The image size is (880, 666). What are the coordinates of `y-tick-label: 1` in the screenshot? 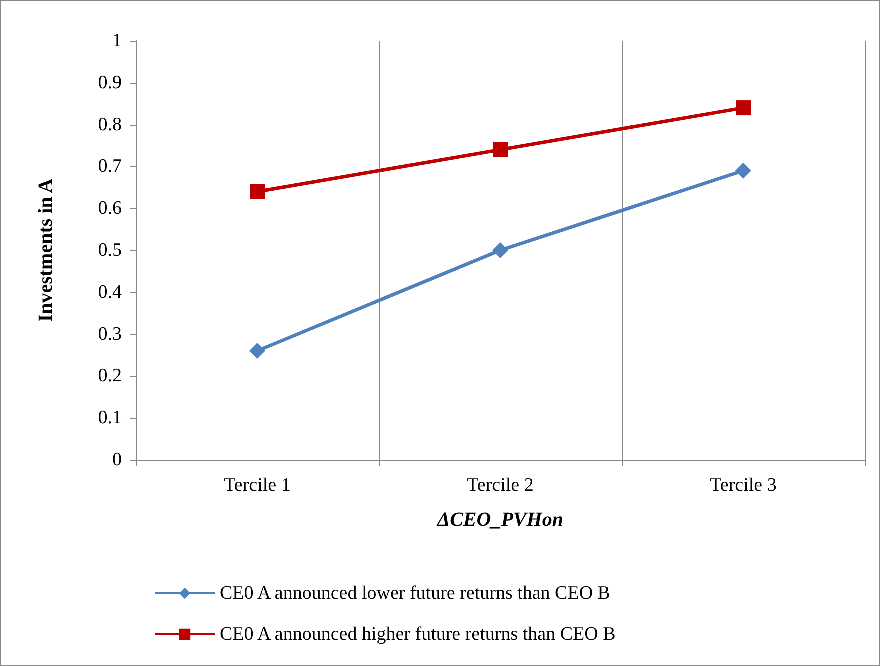 It's located at (117, 41).